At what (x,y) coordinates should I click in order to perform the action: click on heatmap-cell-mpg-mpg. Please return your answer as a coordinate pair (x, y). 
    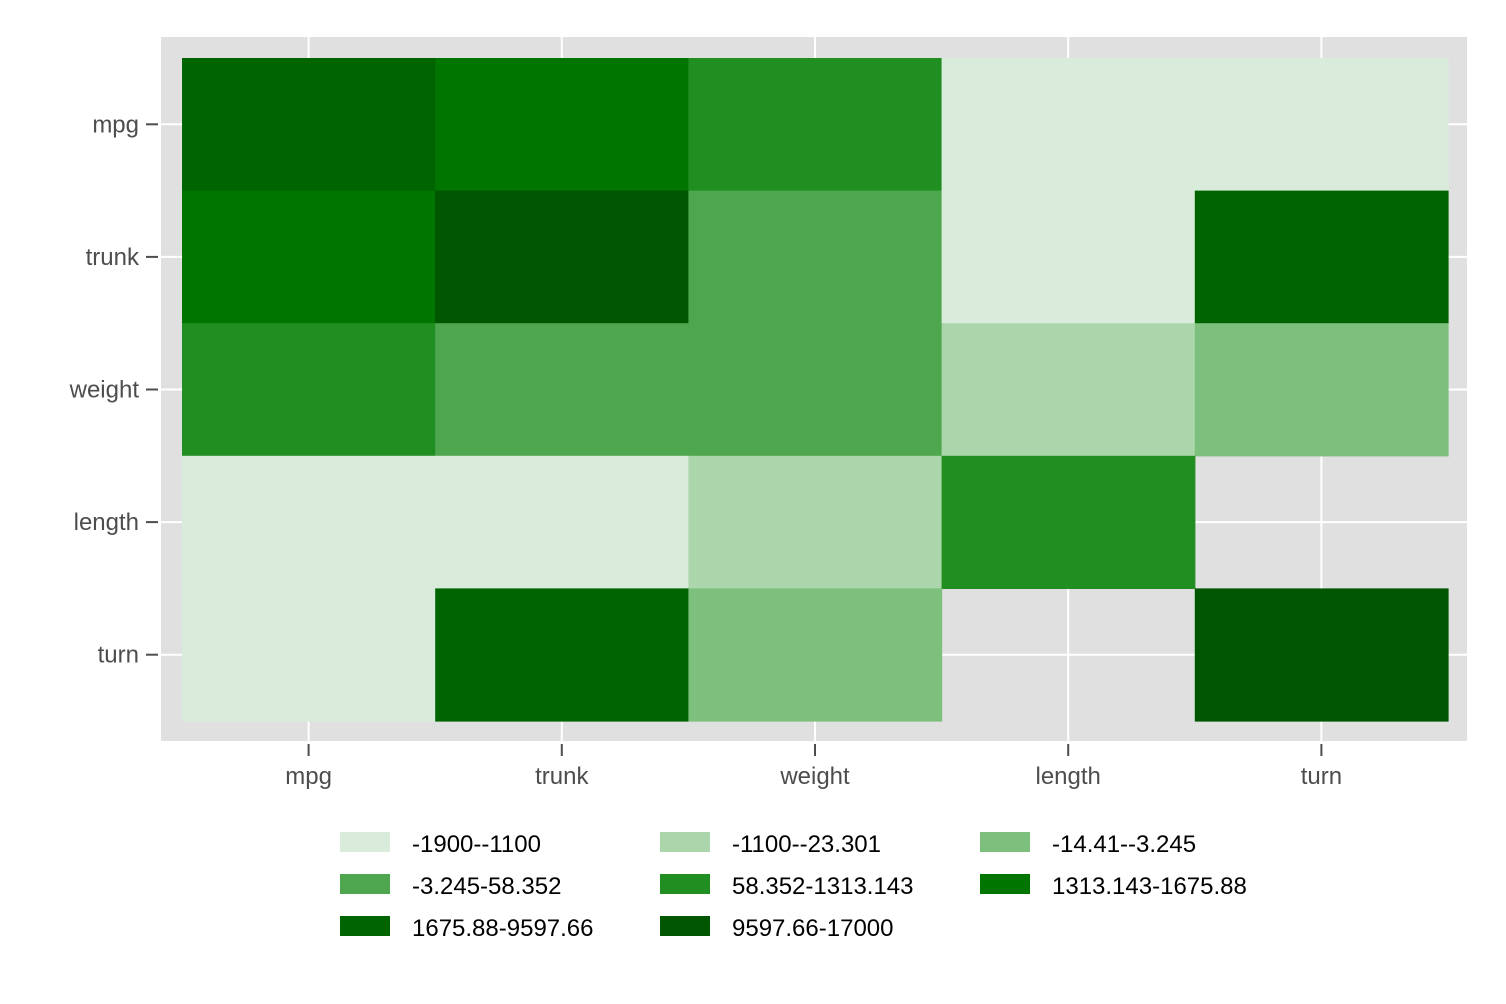
    Looking at the image, I should click on (309, 125).